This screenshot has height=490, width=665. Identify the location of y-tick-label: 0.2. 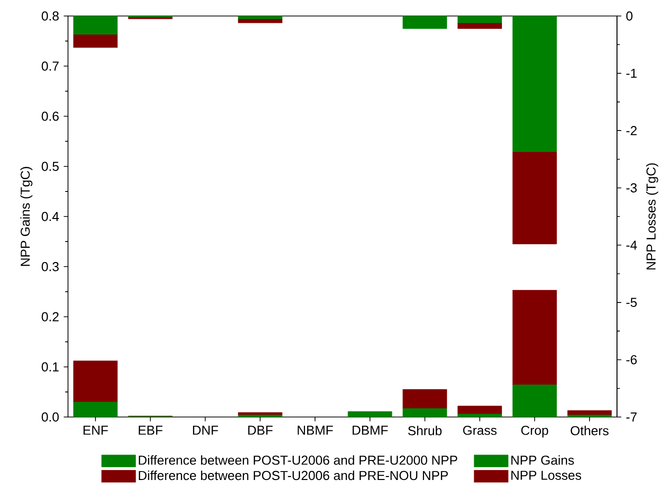
(50, 317).